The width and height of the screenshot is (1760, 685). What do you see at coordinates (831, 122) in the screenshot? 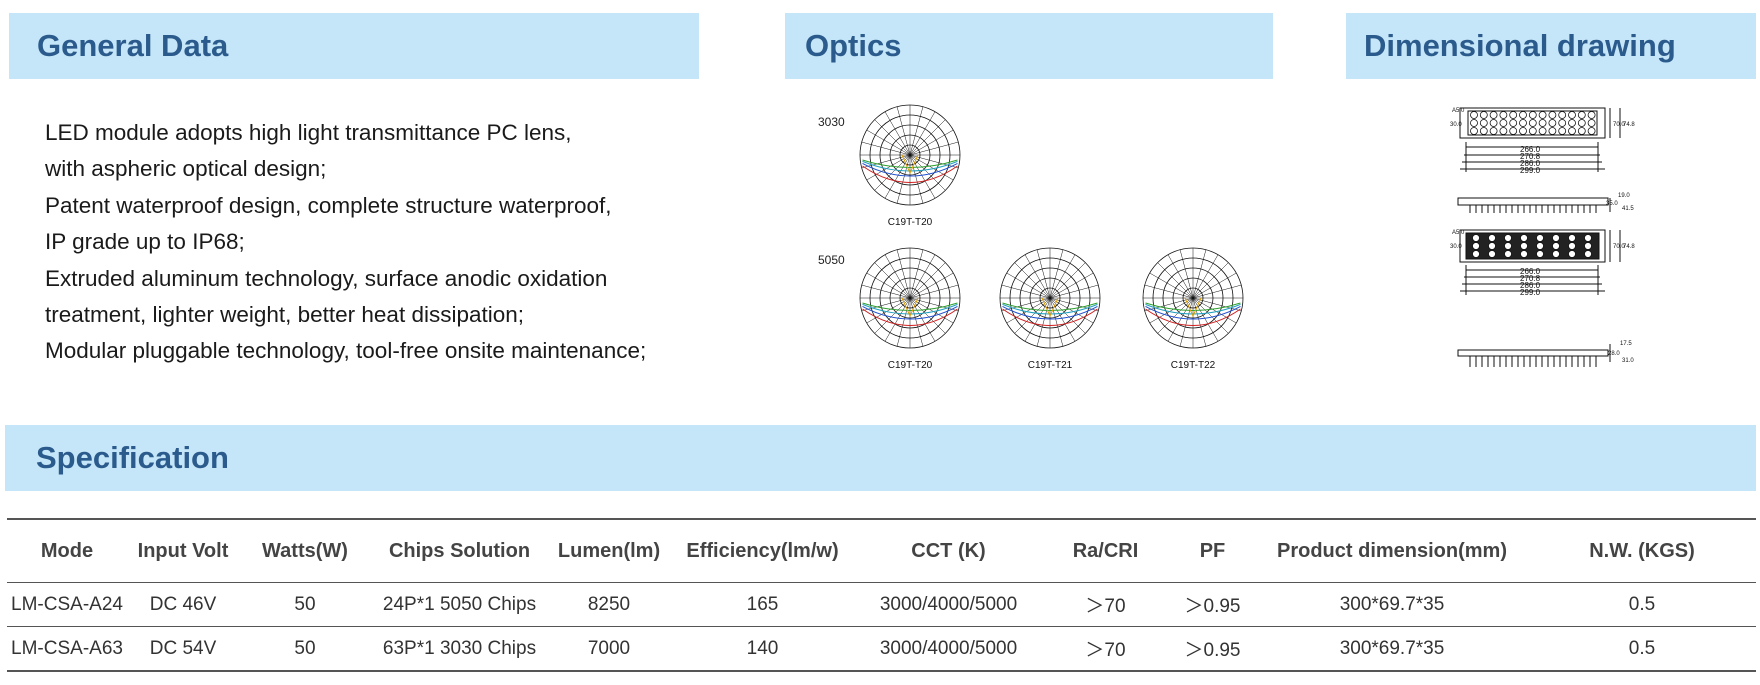
I see `chip-3030-label: 3030` at bounding box center [831, 122].